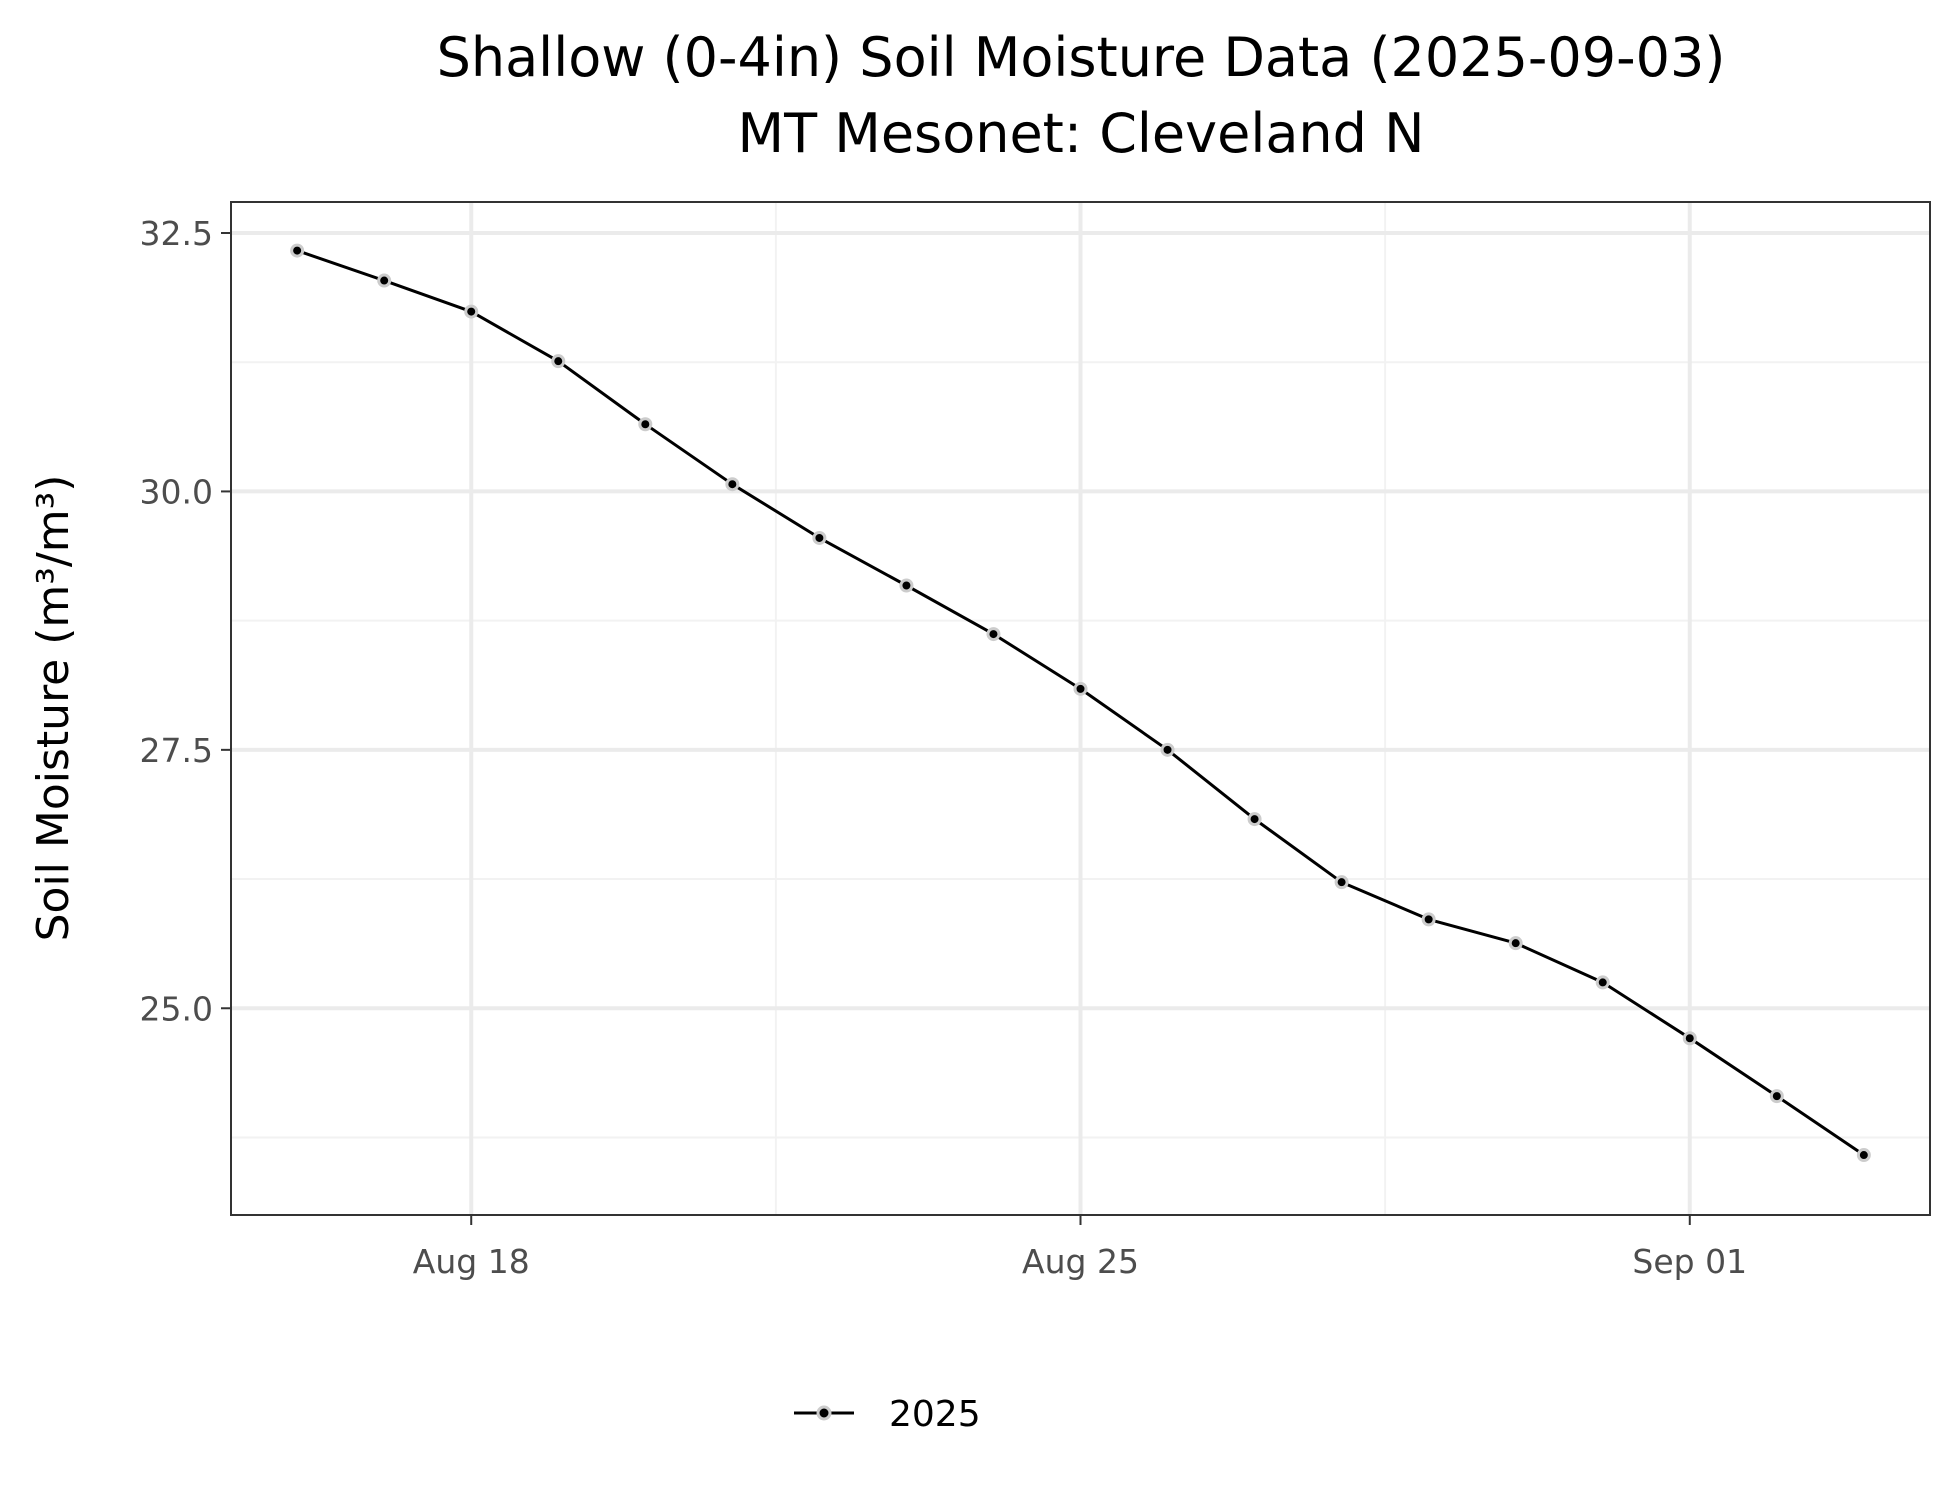 The width and height of the screenshot is (1950, 1500). I want to click on chart-subtitle: MT Mesonet: Cleveland N, so click(1081, 133).